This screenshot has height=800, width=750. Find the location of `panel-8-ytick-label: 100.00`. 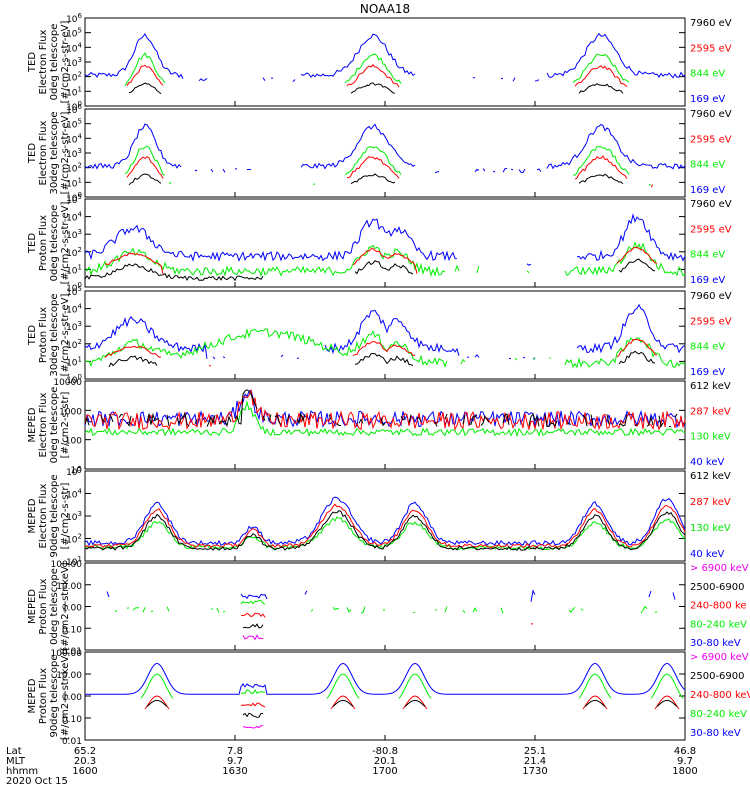

panel-8-ytick-label: 100.00 is located at coordinates (67, 654).